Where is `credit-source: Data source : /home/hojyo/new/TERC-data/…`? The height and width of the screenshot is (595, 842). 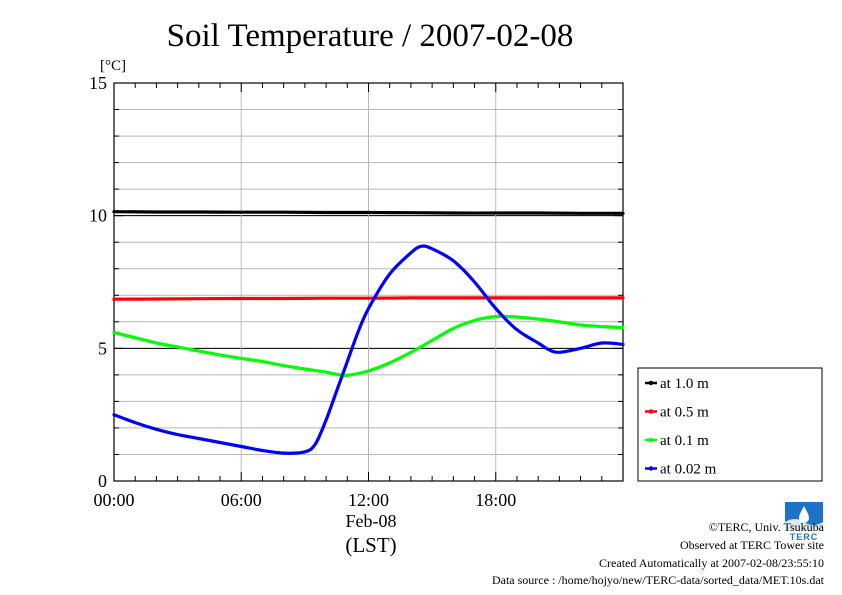 credit-source: Data source : /home/hojyo/new/TERC-data/… is located at coordinates (657, 580).